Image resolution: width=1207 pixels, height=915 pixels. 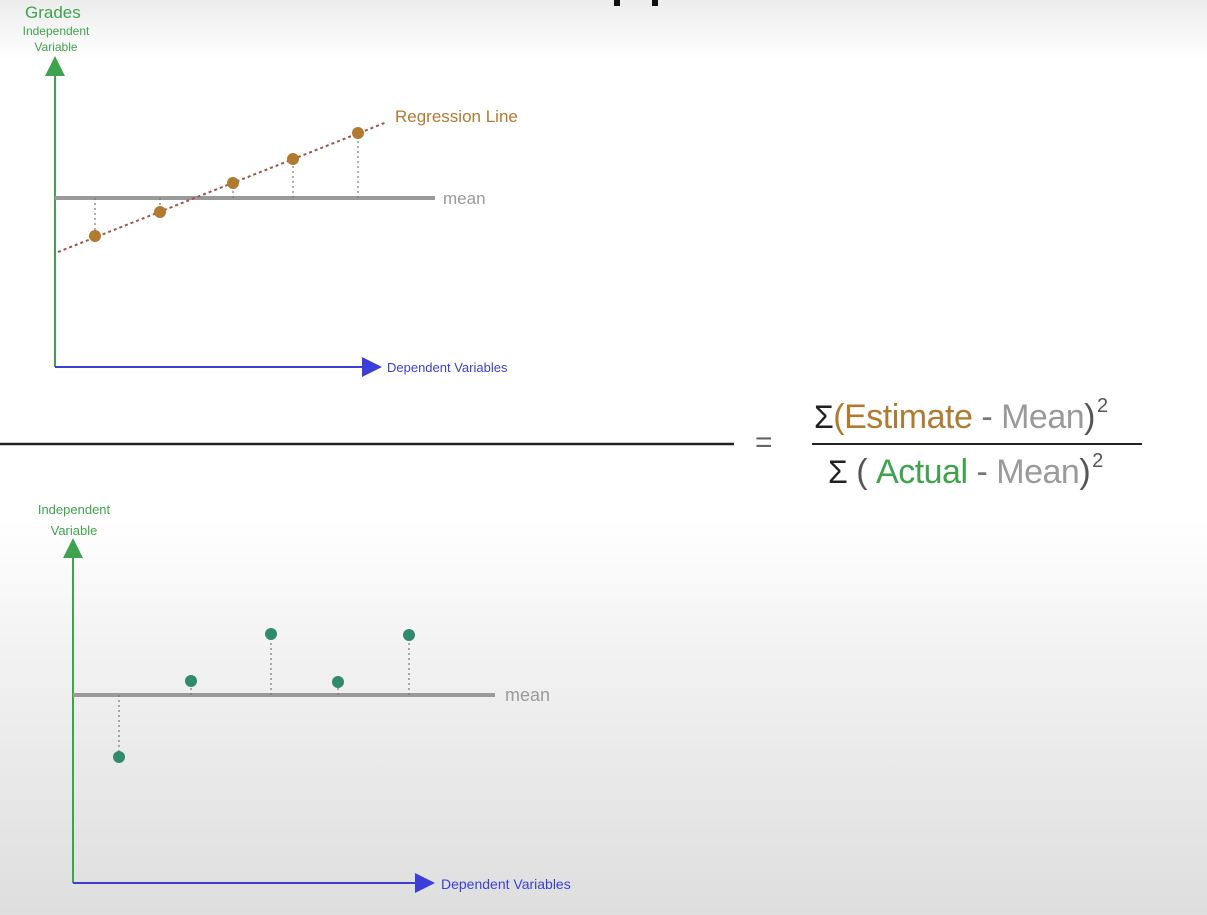 I want to click on top-x-label: Dependent Variables, so click(x=447, y=367).